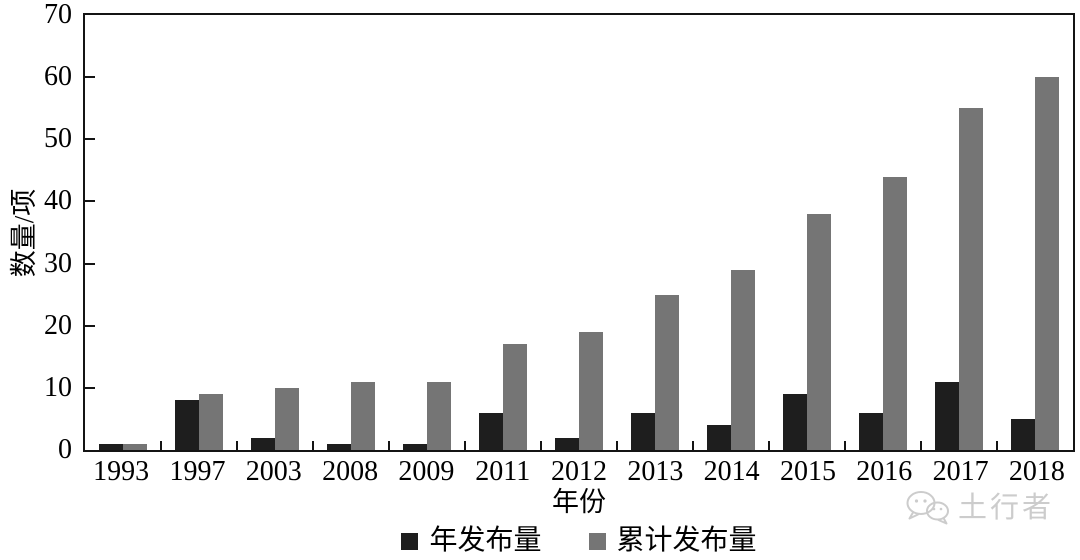 This screenshot has height=560, width=1080. Describe the element at coordinates (927, 508) in the screenshot. I see `wechat-icon` at that location.